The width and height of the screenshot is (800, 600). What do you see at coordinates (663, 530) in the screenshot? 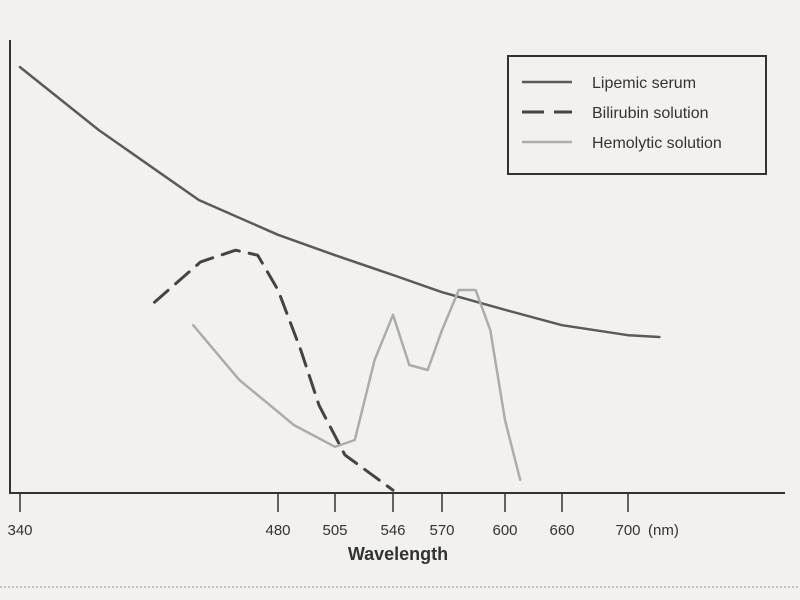
I see `x-unit-label: (nm)` at bounding box center [663, 530].